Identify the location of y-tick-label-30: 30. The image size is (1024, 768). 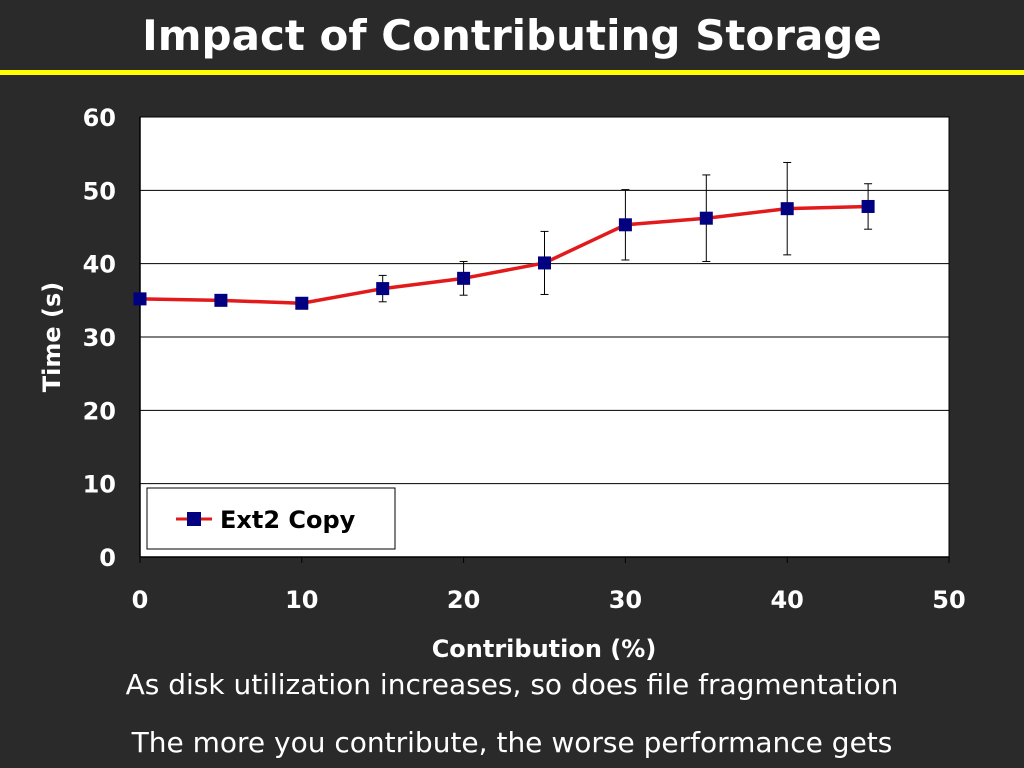
(99, 338).